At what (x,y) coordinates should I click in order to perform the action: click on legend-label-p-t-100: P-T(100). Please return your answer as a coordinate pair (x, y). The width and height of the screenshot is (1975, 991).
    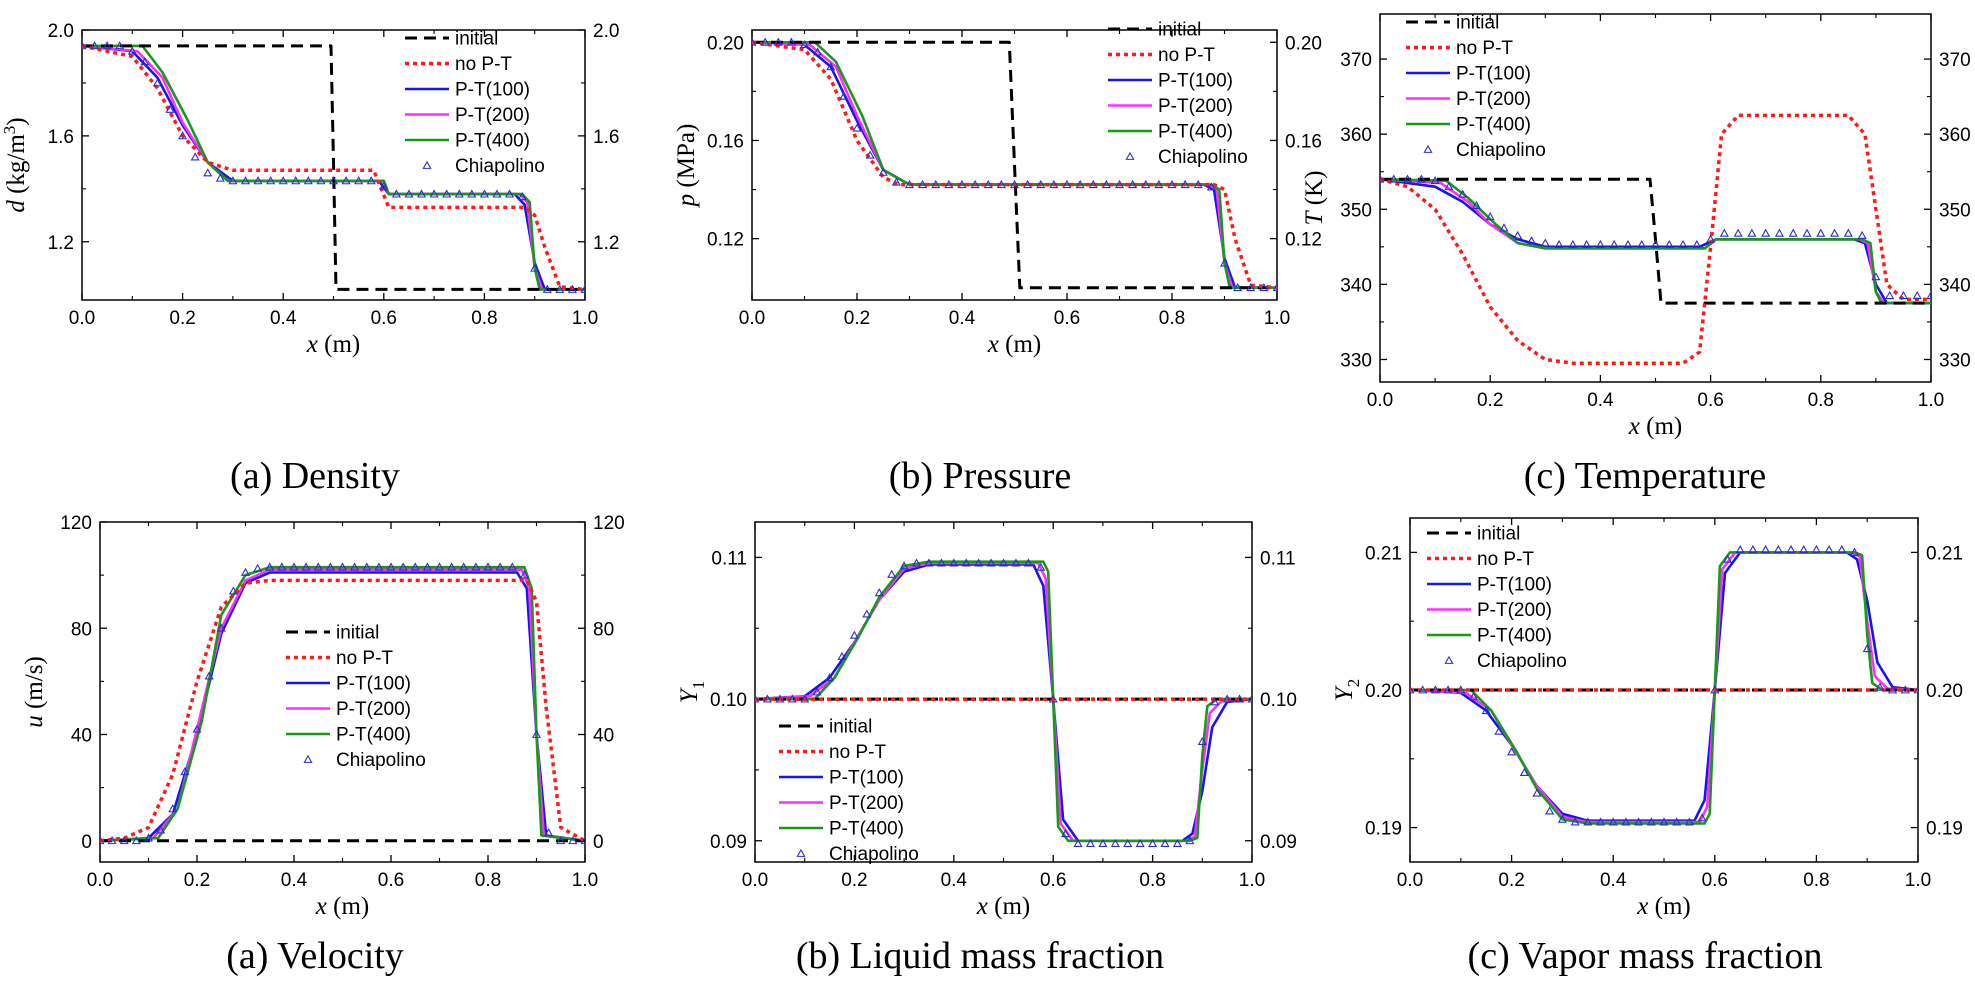
    Looking at the image, I should click on (1493, 74).